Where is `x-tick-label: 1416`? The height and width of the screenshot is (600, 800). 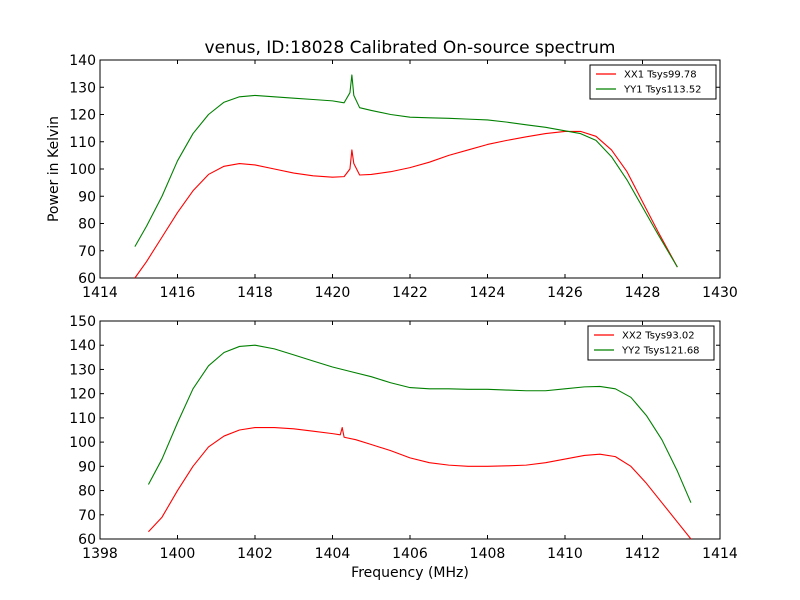 x-tick-label: 1416 is located at coordinates (178, 293).